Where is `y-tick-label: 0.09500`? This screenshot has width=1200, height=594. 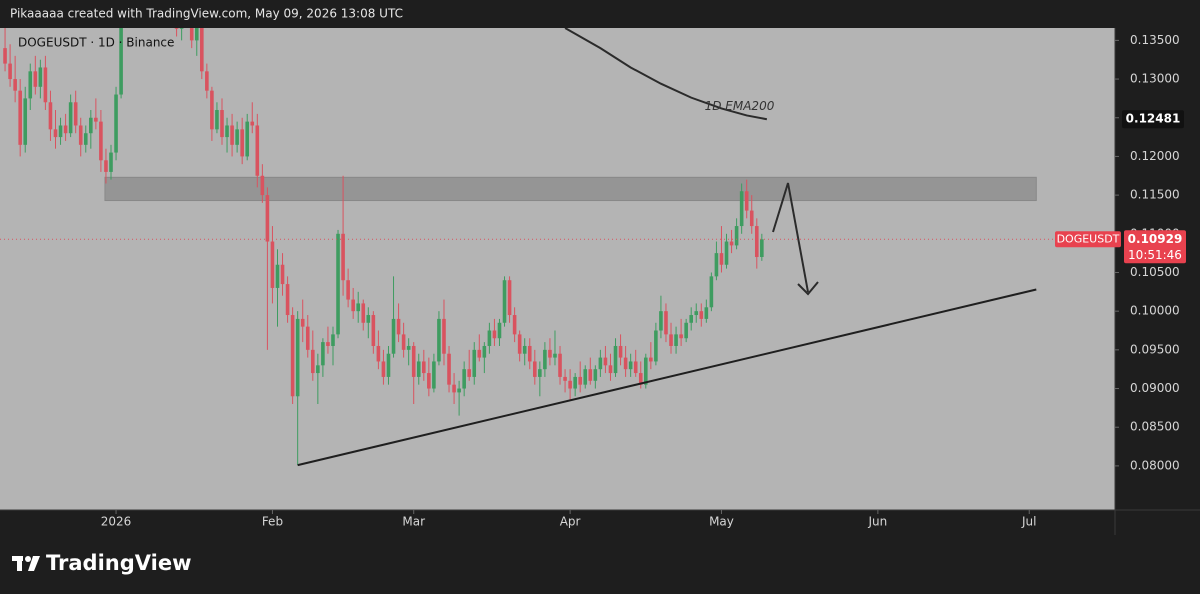 y-tick-label: 0.09500 is located at coordinates (1155, 349).